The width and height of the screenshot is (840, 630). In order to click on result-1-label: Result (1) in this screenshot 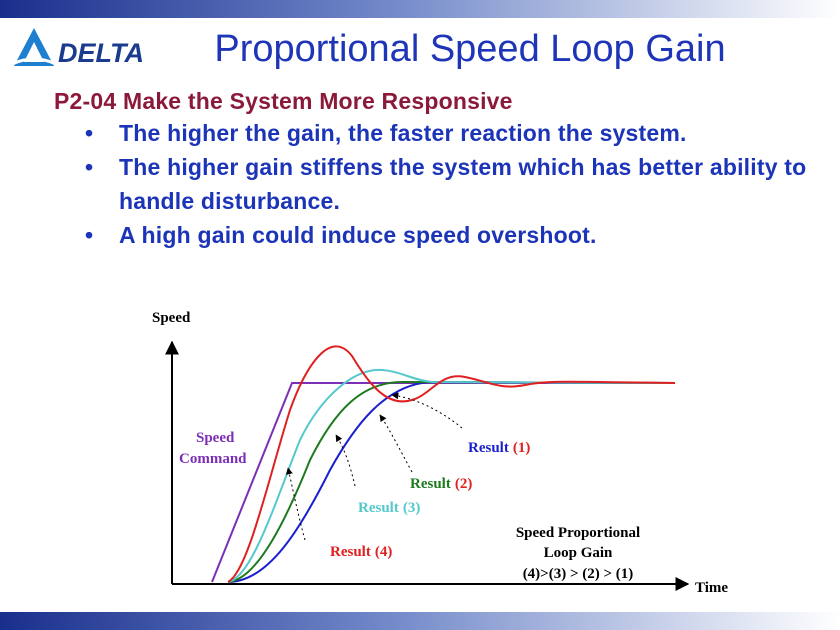, I will do `click(499, 448)`.